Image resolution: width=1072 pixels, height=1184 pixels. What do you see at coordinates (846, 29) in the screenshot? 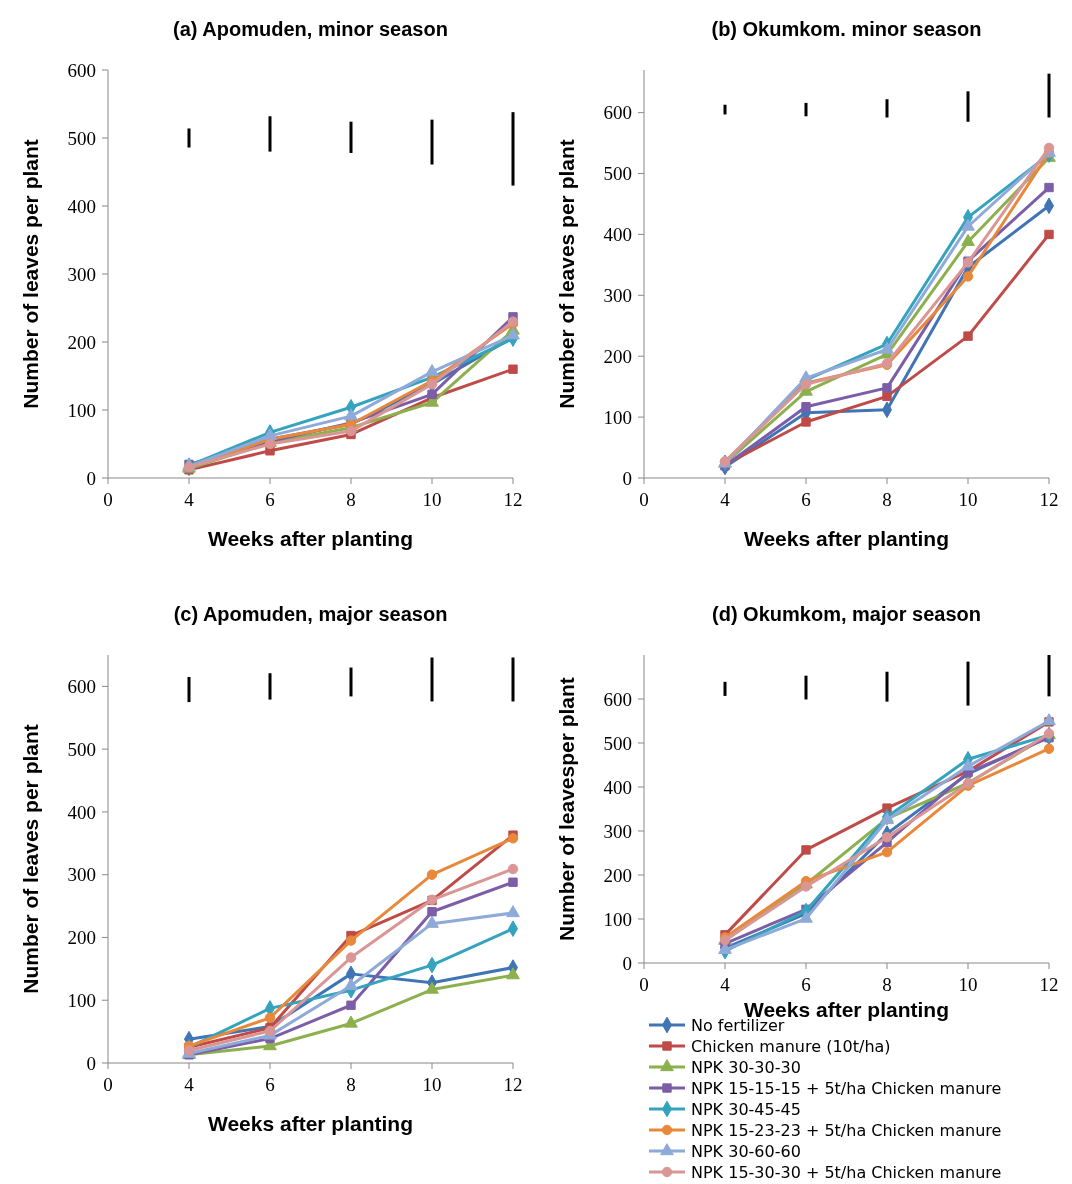
I see `chart-title: (b) Okumkom. minor season` at bounding box center [846, 29].